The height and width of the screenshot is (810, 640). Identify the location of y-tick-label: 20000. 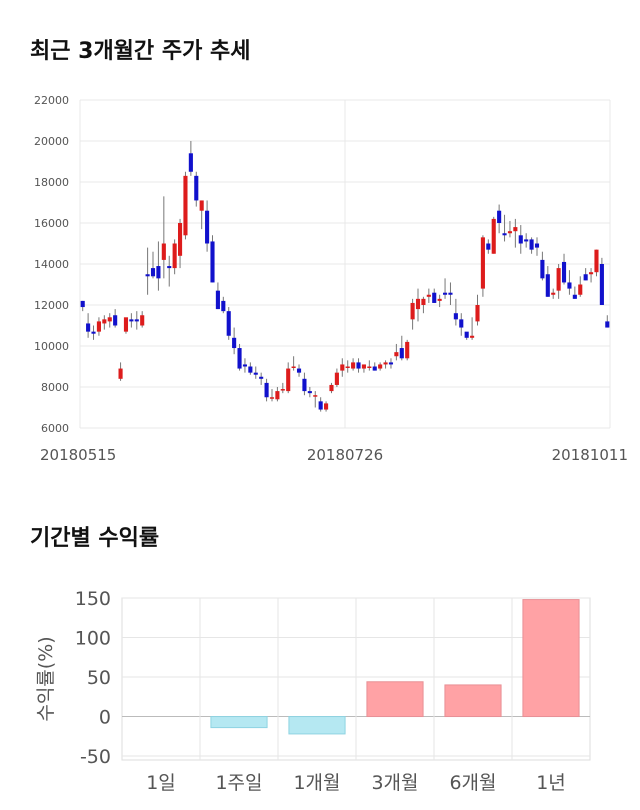
(51, 141).